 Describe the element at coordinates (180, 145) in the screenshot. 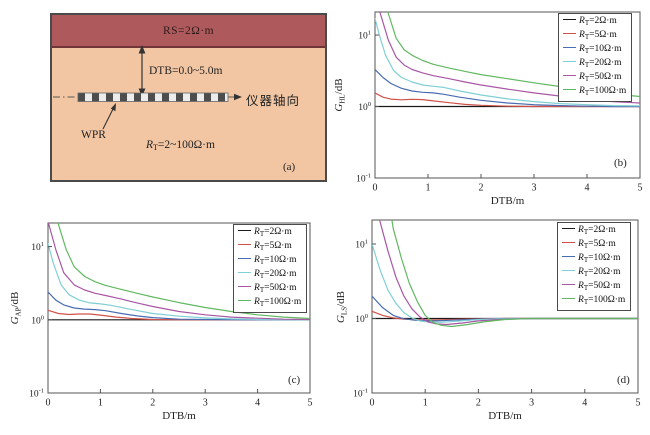

I see `rt-resistivity-label: RT=2~100Ω·m` at that location.